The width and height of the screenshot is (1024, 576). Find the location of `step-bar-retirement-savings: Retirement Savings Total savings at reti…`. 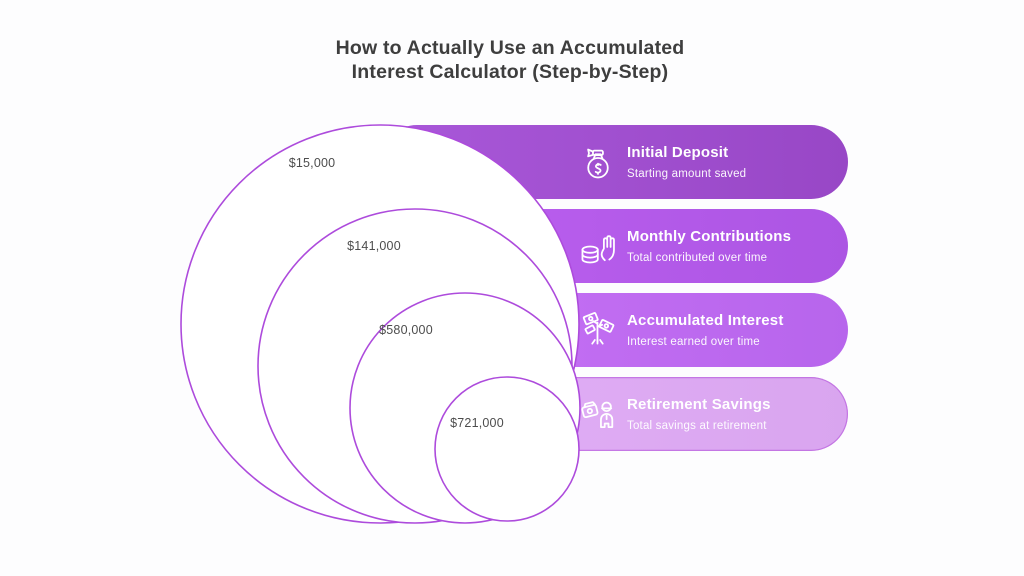

step-bar-retirement-savings: Retirement Savings Total savings at reti… is located at coordinates (674, 414).